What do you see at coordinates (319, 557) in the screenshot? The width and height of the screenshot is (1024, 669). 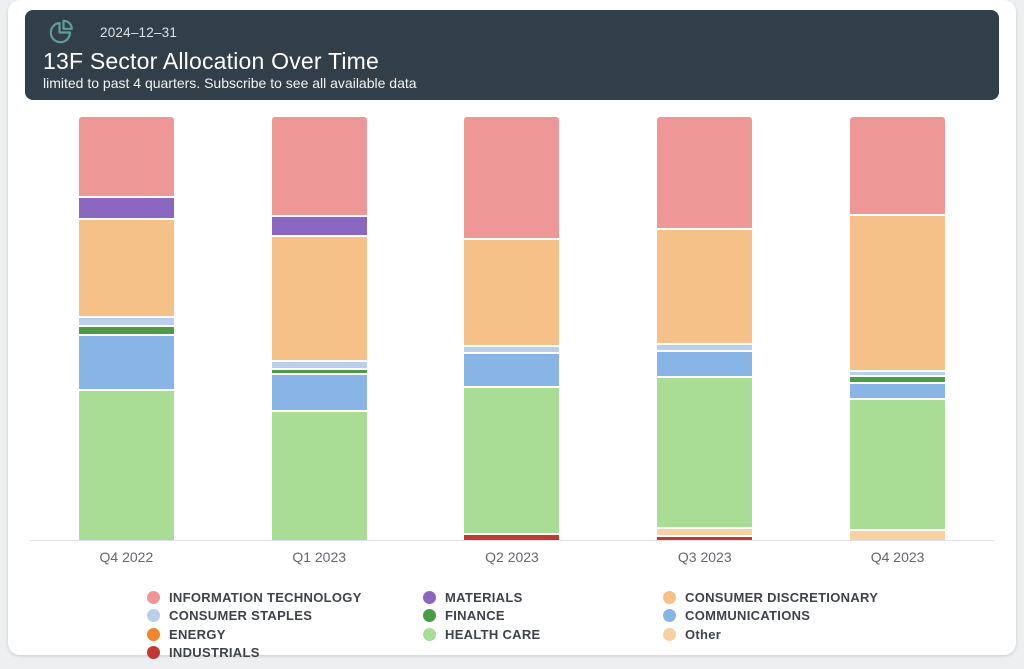 I see `x-axis-label-q1-2023: Q1 2023` at bounding box center [319, 557].